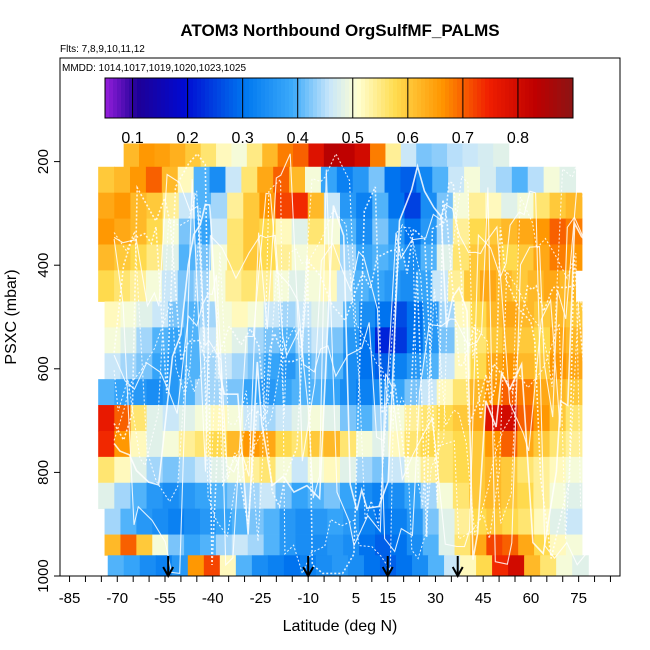 This screenshot has height=650, width=650. Describe the element at coordinates (117, 598) in the screenshot. I see `x-tick-label: -70` at that location.